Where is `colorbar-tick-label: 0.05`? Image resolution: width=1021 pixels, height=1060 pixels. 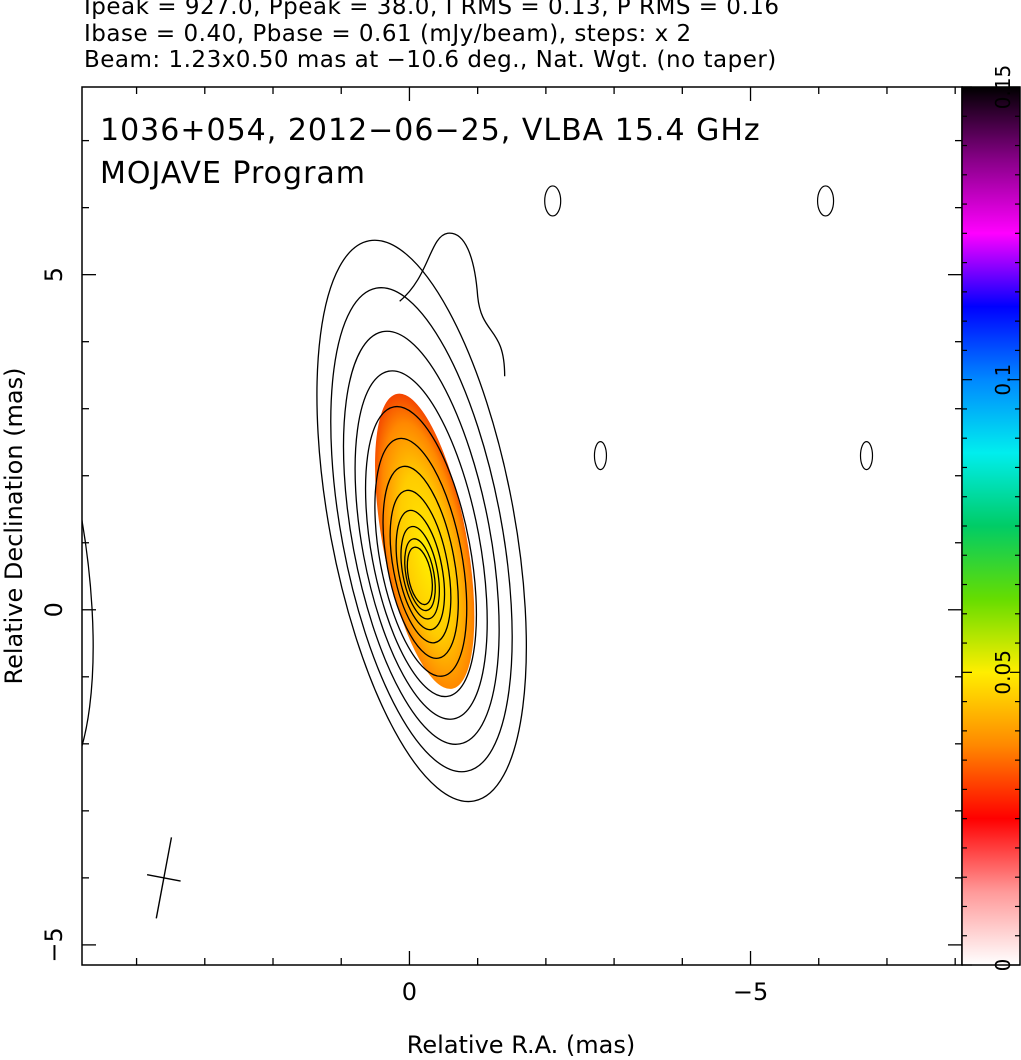 colorbar-tick-label: 0.05 is located at coordinates (1003, 672).